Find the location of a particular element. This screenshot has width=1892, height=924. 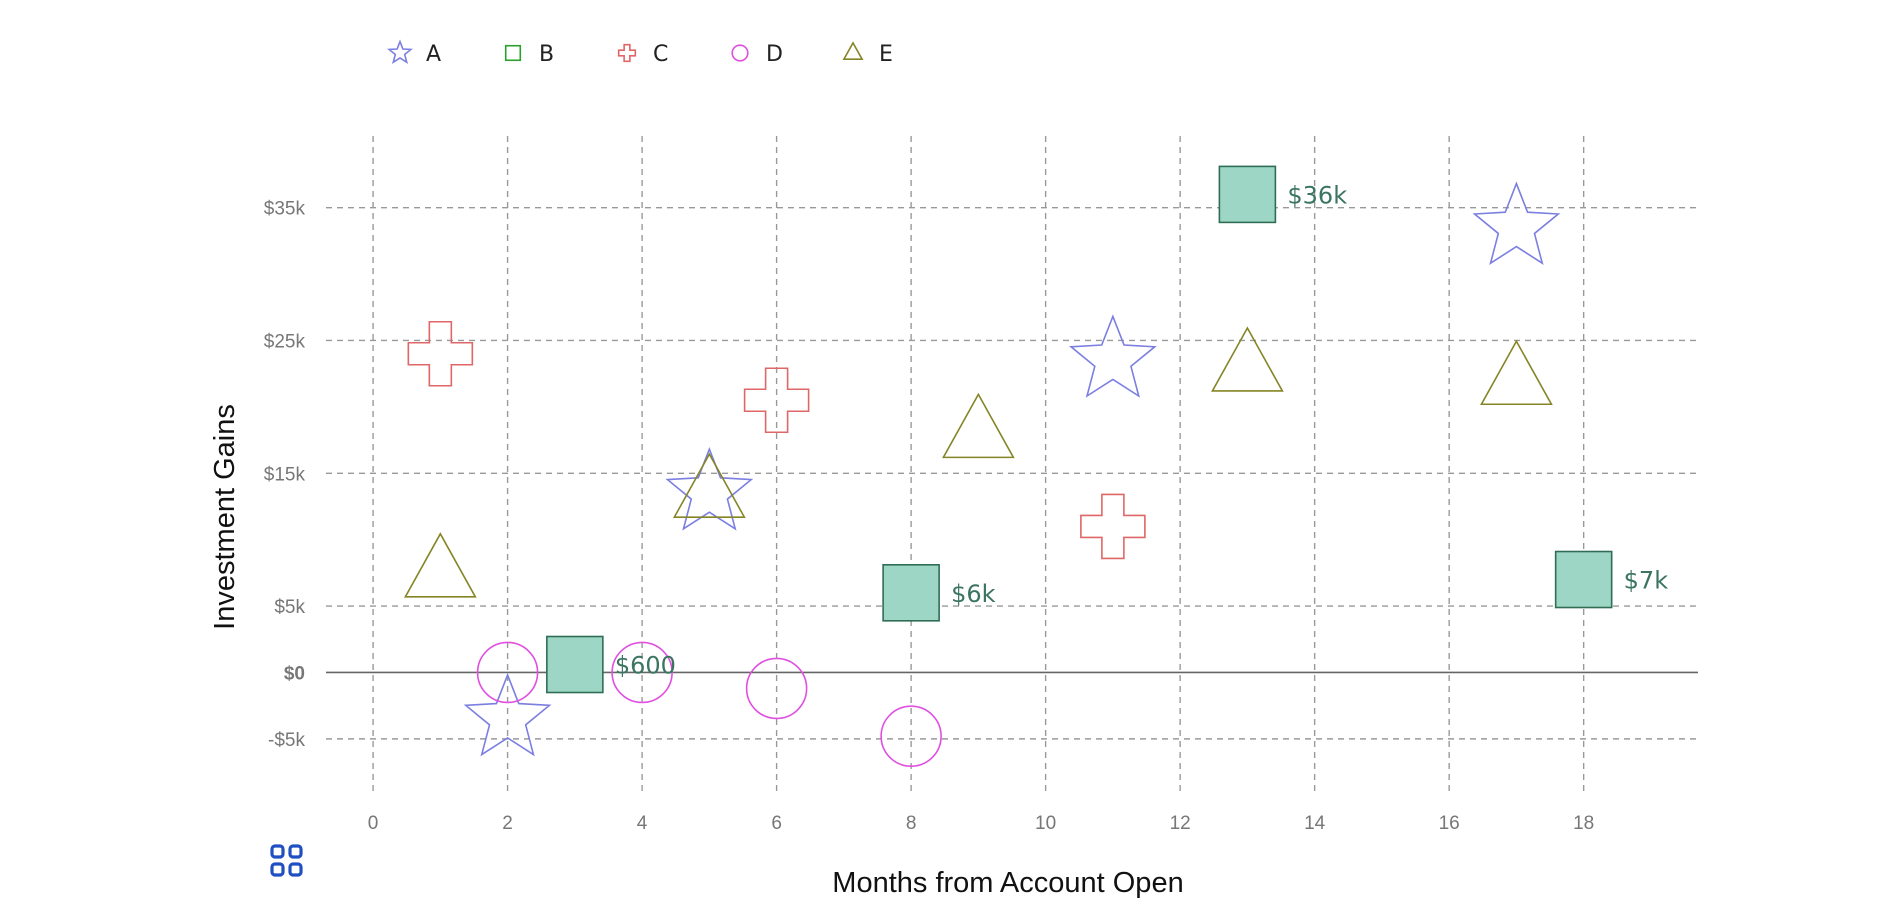

x-tick-label: 16 is located at coordinates (1449, 823).